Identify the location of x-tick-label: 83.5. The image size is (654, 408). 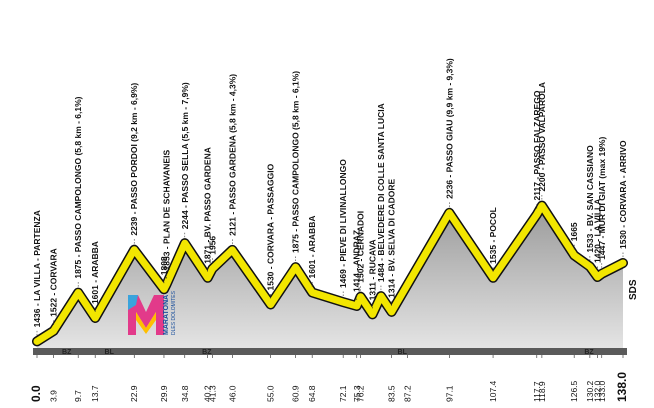
(392, 393).